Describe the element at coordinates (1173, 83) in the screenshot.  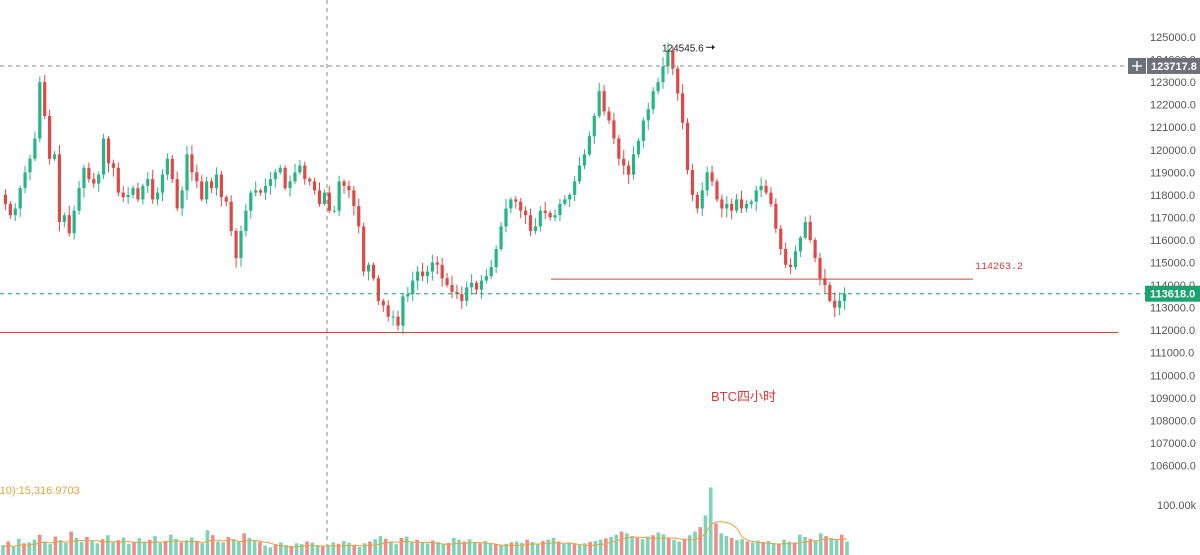
I see `y-tick-label: 123000.0` at that location.